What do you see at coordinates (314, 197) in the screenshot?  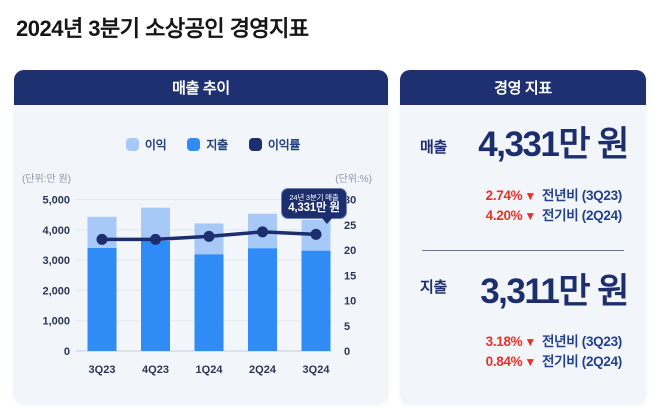 I see `tooltip-title: 24년 3분기 매출` at bounding box center [314, 197].